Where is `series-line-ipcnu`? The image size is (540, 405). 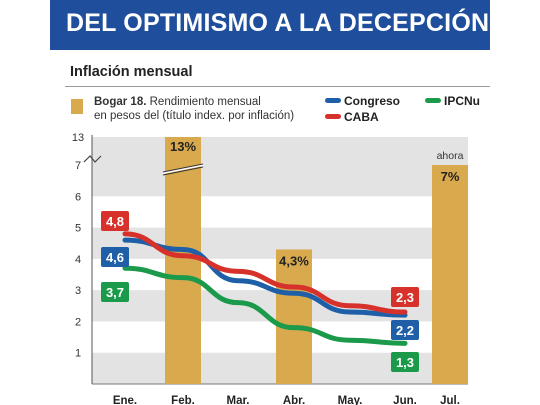
series-line-ipcnu is located at coordinates (265, 305).